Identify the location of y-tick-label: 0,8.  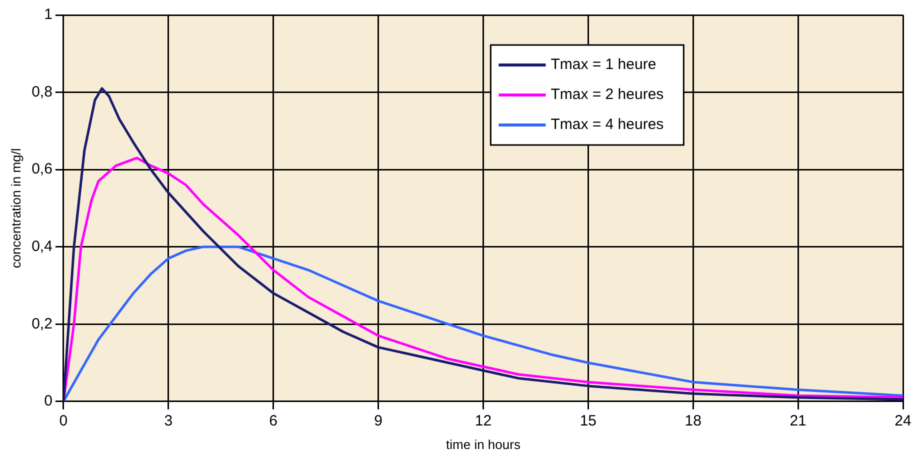
(42, 91).